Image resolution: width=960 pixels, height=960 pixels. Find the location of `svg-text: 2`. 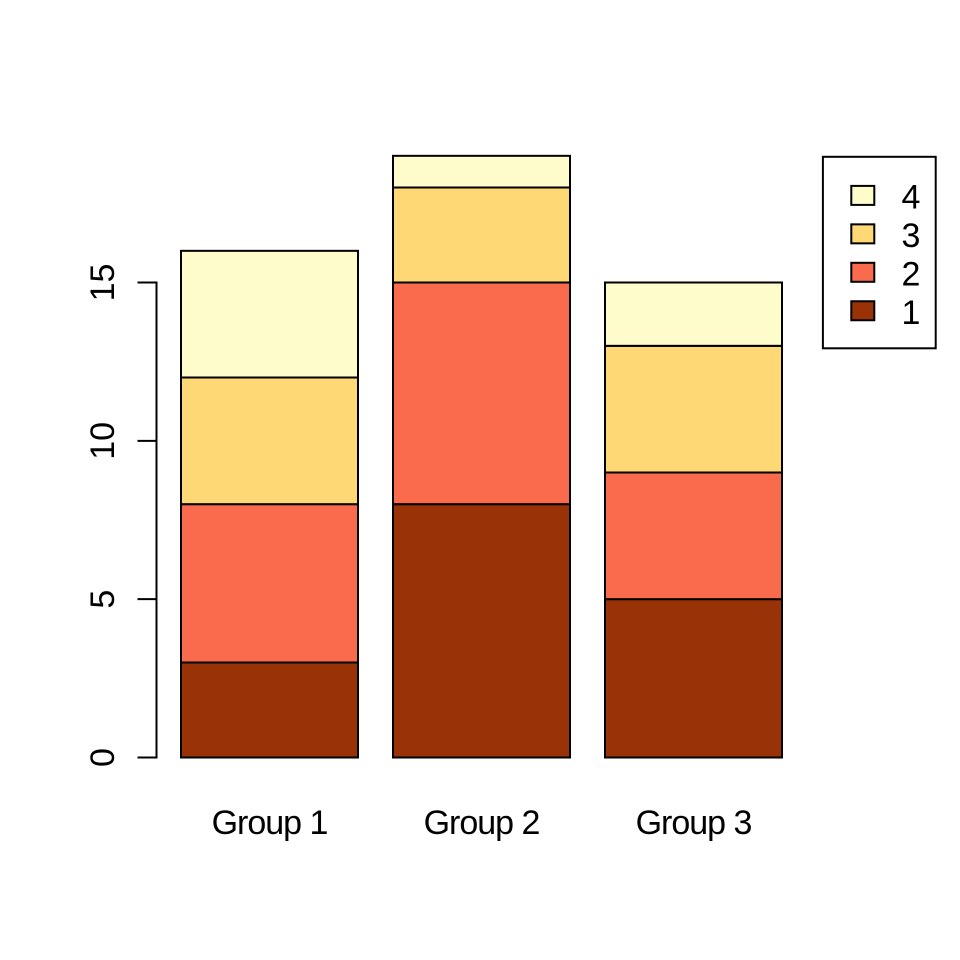

svg-text: 2 is located at coordinates (911, 275).